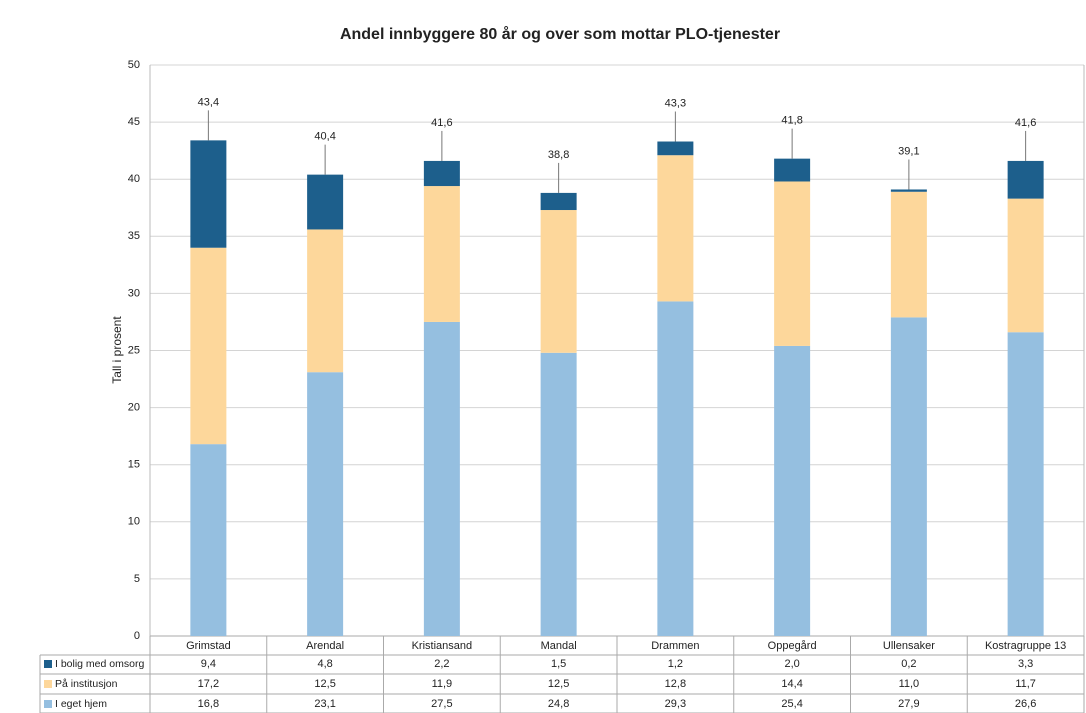  What do you see at coordinates (137, 579) in the screenshot?
I see `y-tick-label: 5` at bounding box center [137, 579].